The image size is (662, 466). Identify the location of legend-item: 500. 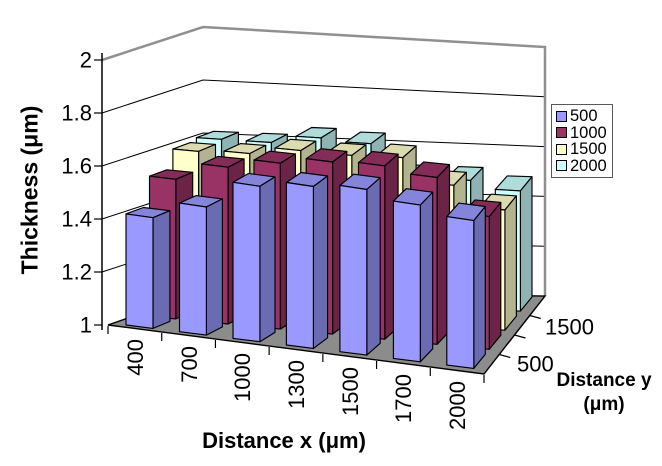
(581, 116).